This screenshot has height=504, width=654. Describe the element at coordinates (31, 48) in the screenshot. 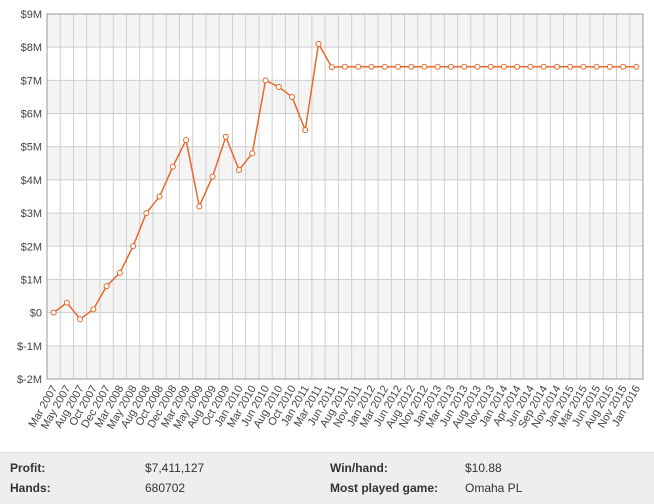

I see `y-tick-label: $8M` at that location.